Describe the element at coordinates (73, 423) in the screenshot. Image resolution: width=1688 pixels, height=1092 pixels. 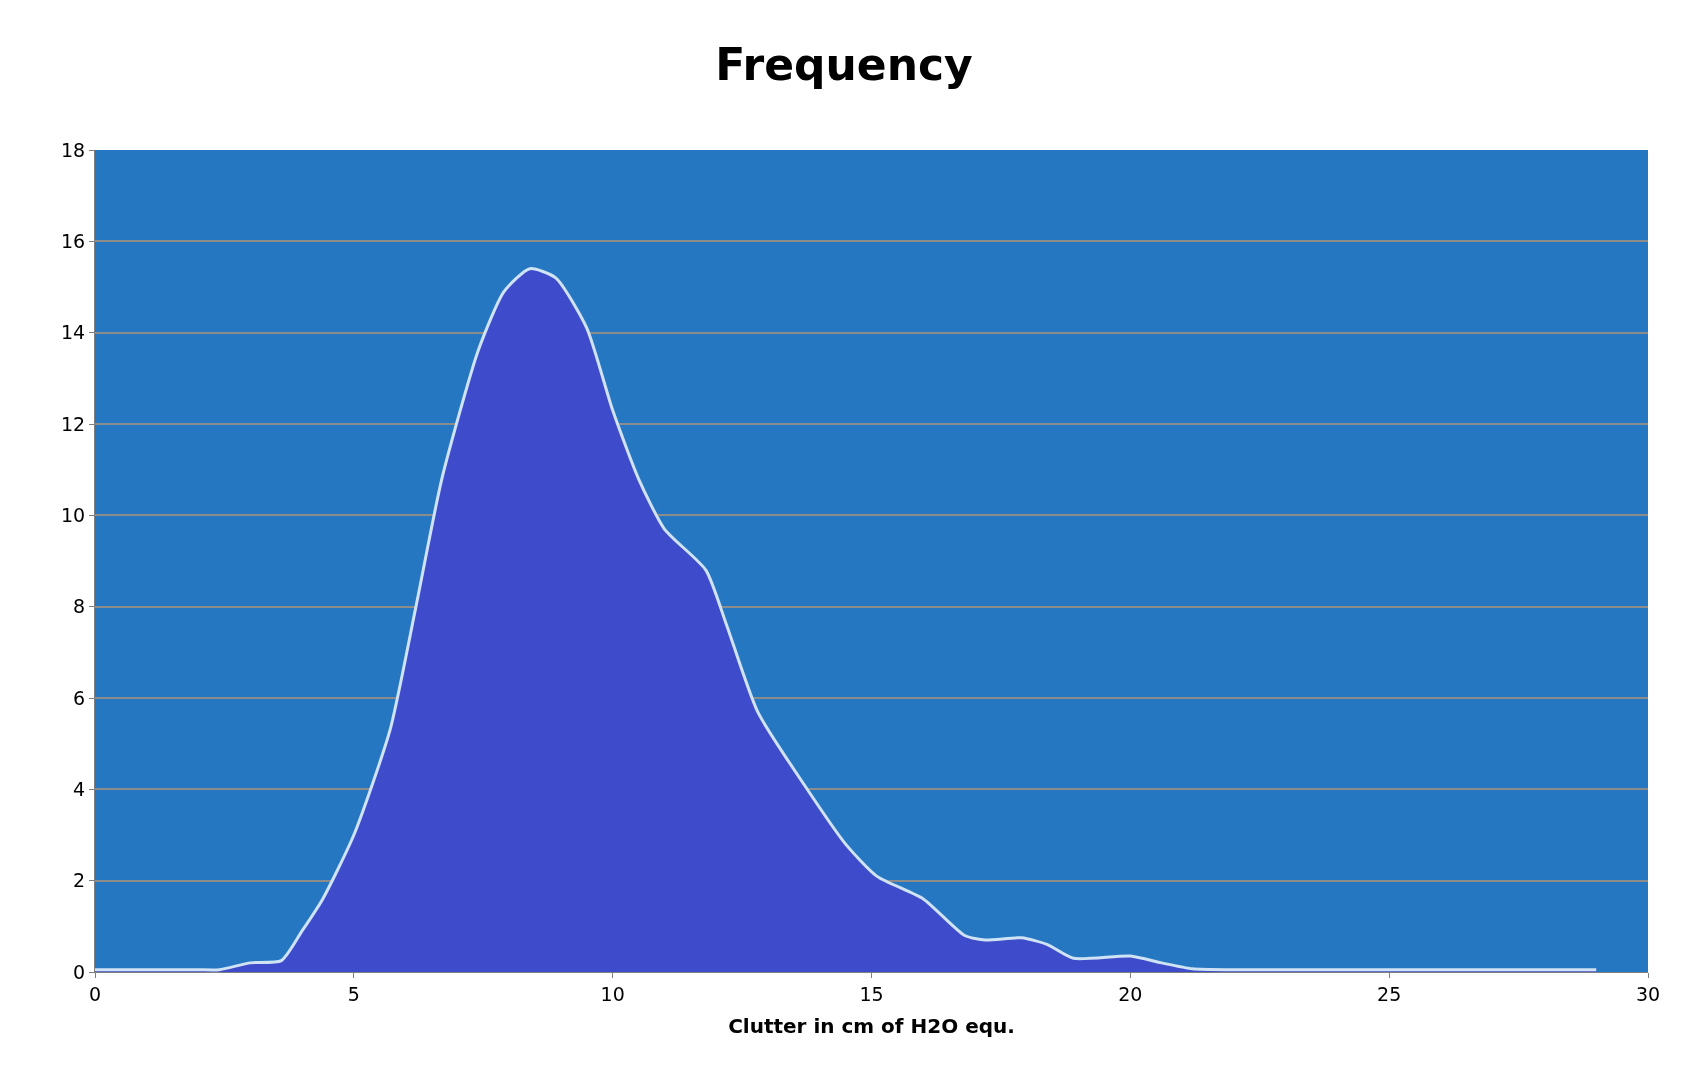
I see `y-tick-label: 12` at that location.